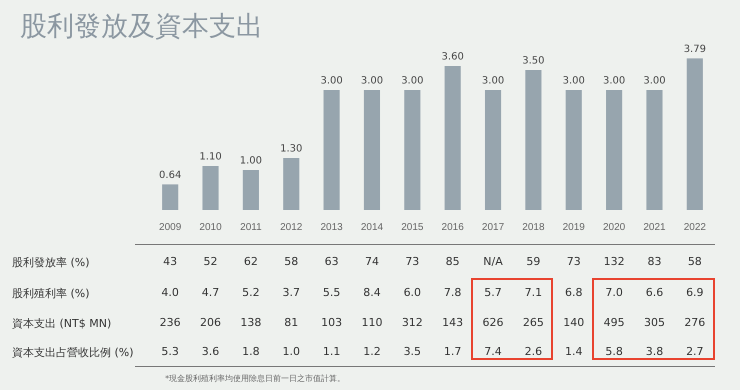 The height and width of the screenshot is (390, 740). I want to click on data-label: 3.50, so click(533, 61).